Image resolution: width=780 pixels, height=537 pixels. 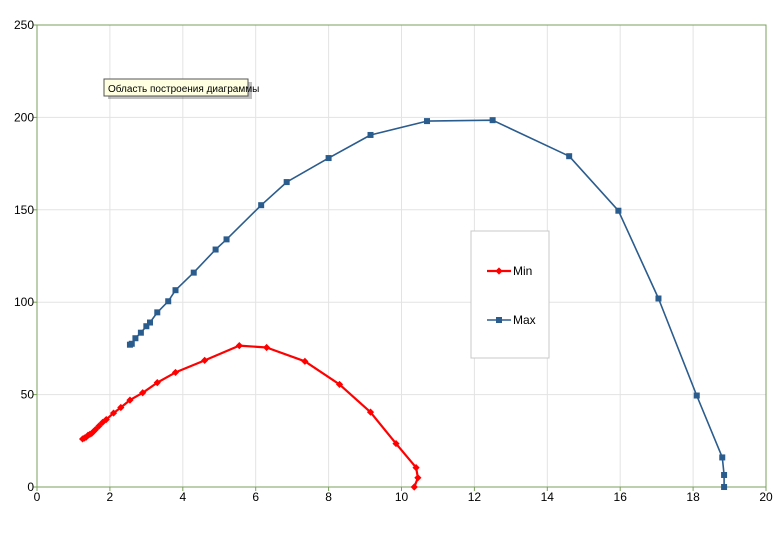 What do you see at coordinates (509, 271) in the screenshot?
I see `legend-item-min: Min` at bounding box center [509, 271].